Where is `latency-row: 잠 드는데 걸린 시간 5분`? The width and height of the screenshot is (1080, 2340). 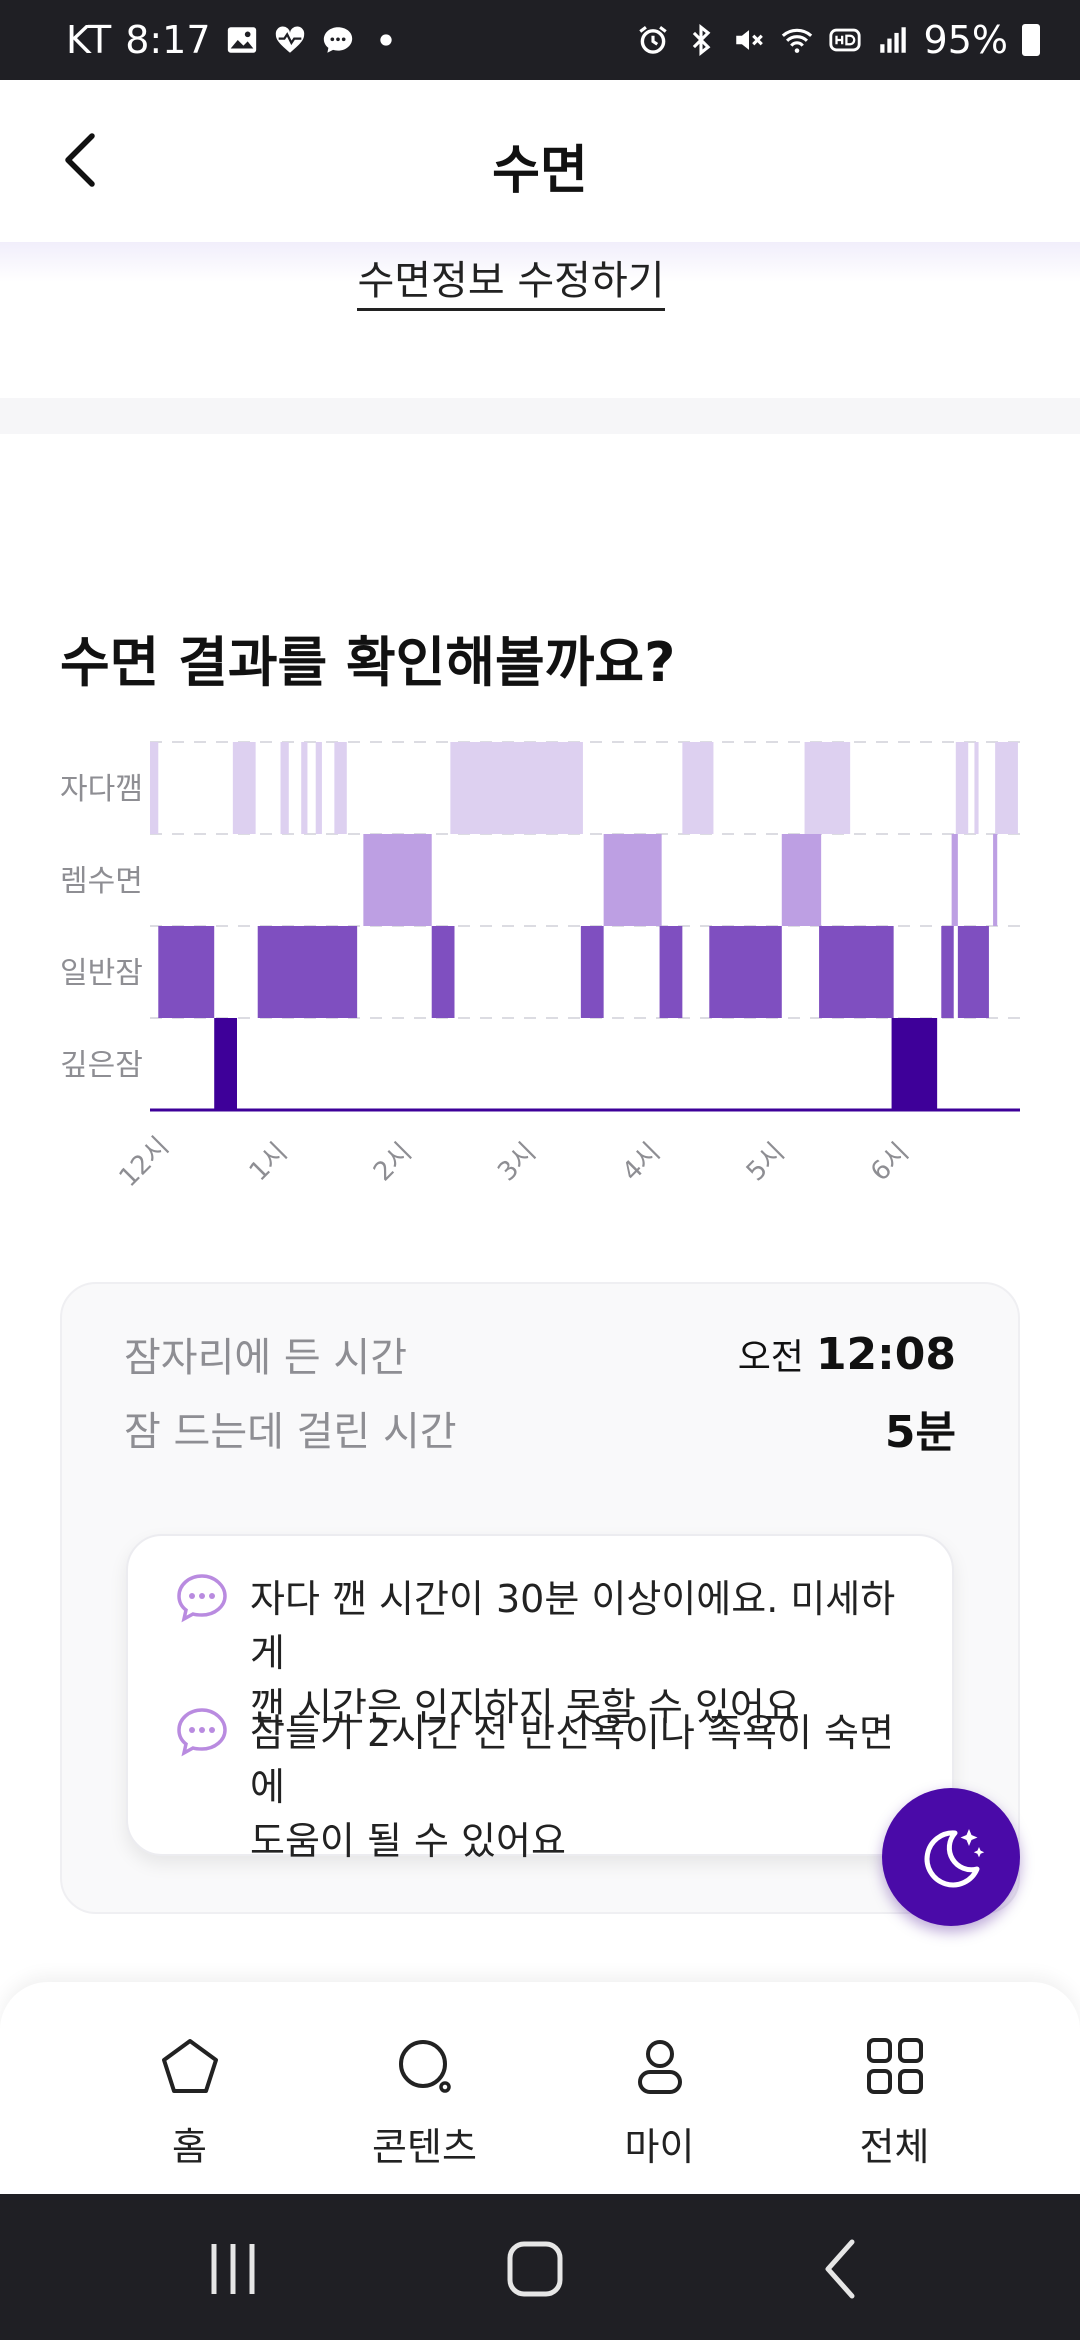
latency-row: 잠 드는데 걸린 시간 5분 is located at coordinates (540, 1428).